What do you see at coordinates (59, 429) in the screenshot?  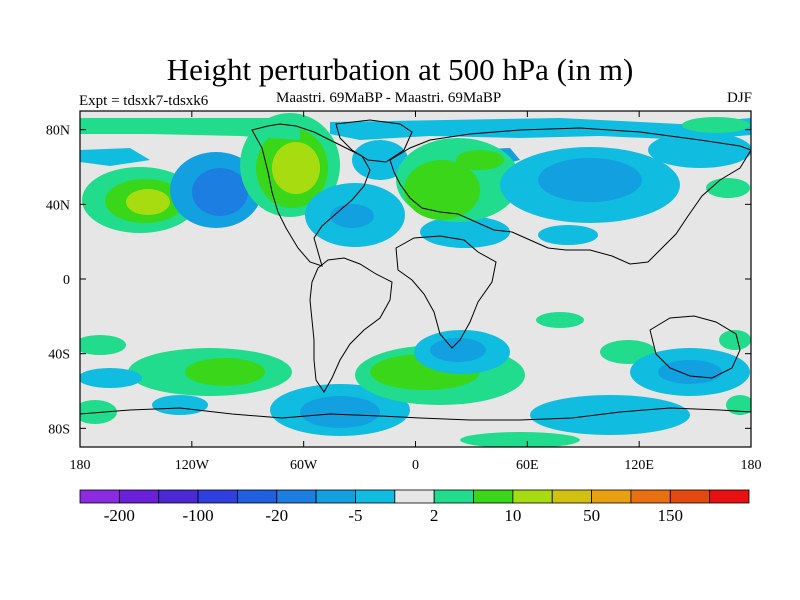 I see `lat-tick-label: 80S` at bounding box center [59, 429].